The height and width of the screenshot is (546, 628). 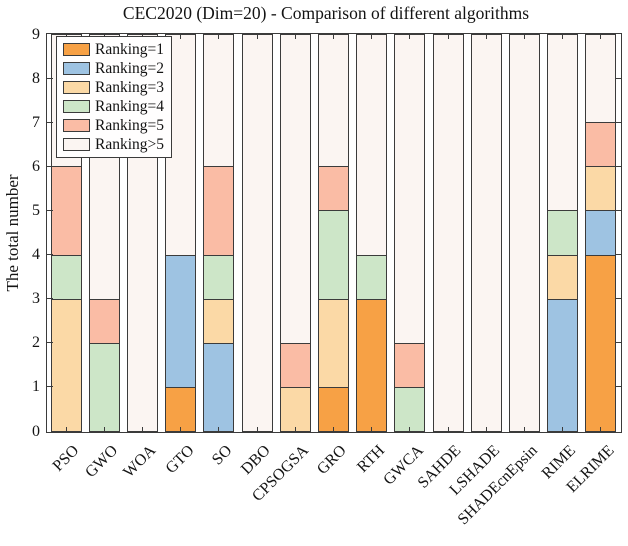 I want to click on x-tick-label-SO: SO, so click(x=222, y=455).